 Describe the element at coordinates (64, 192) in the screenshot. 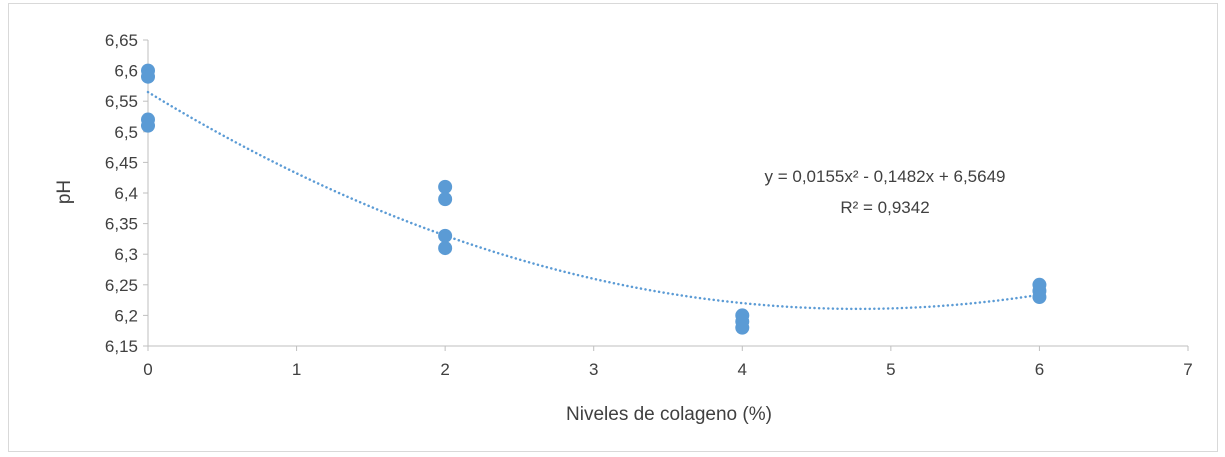

I see `y-axis-title: pH` at that location.